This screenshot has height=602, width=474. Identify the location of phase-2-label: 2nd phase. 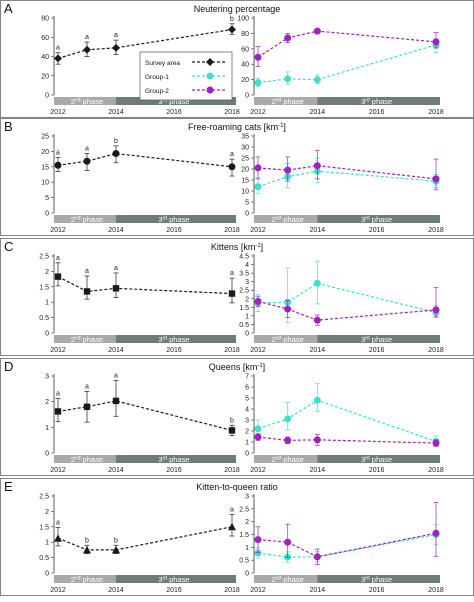
(87, 339).